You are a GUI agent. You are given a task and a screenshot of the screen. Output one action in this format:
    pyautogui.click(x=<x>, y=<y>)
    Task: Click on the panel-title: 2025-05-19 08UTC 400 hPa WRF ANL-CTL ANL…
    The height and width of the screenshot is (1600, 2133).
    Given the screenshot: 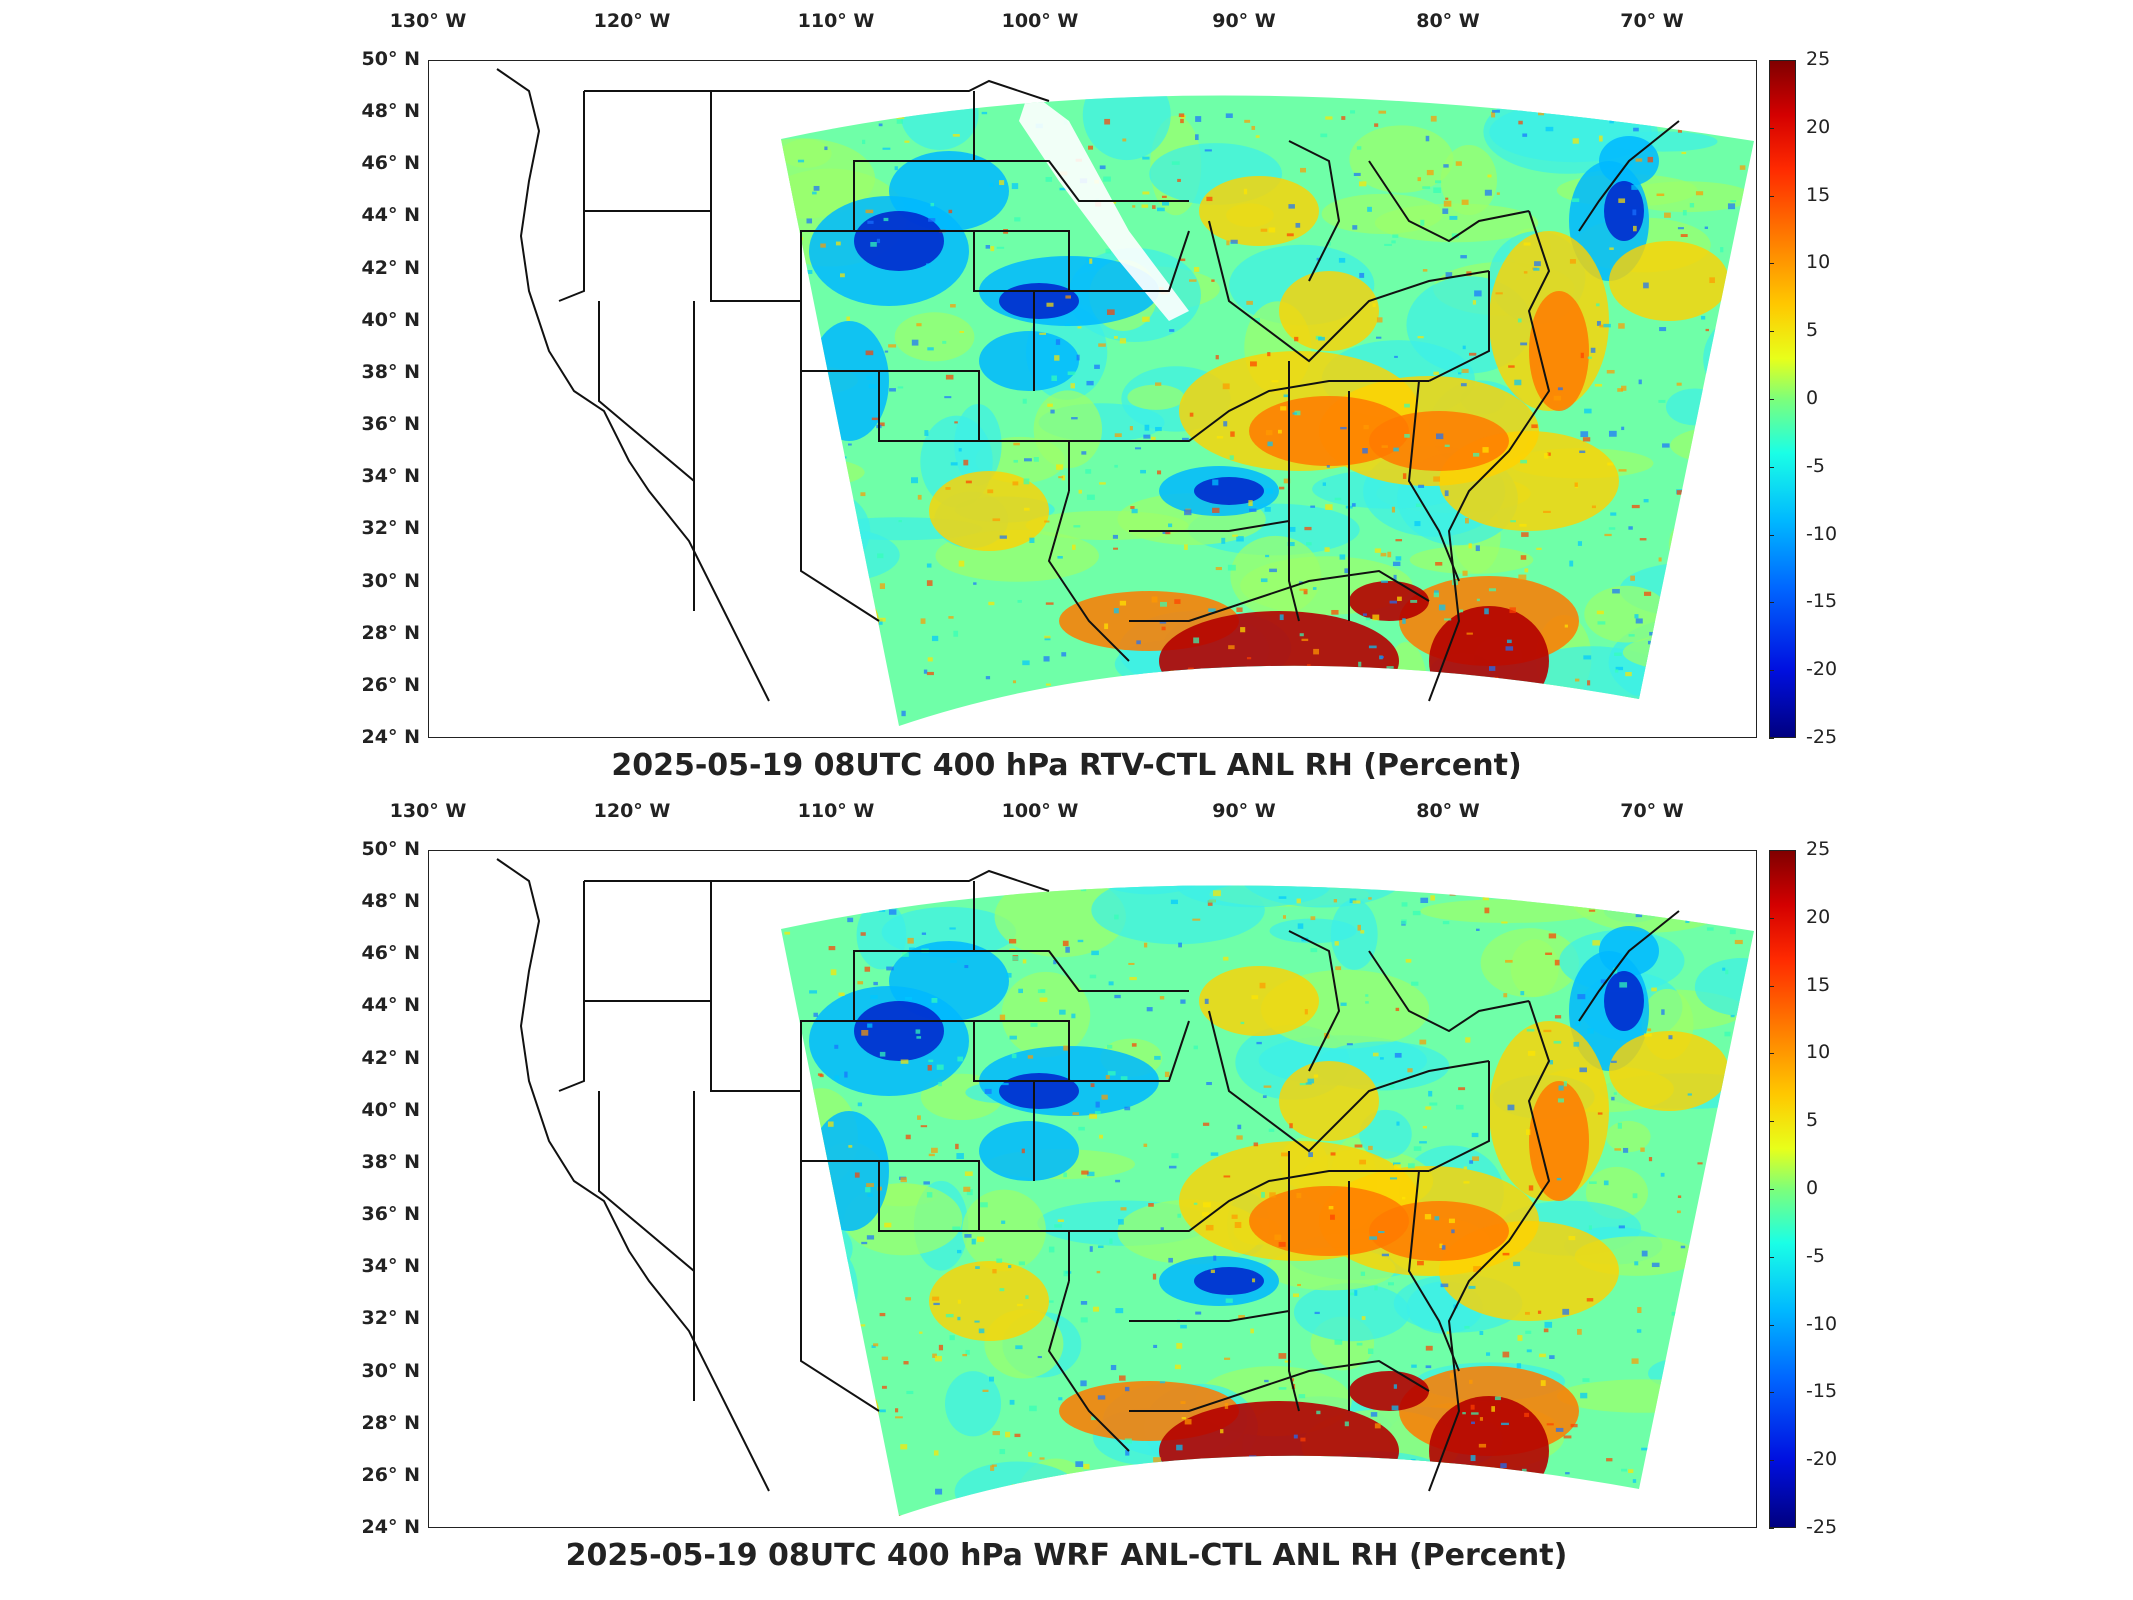 What is the action you would take?
    pyautogui.click(x=1066, y=1555)
    